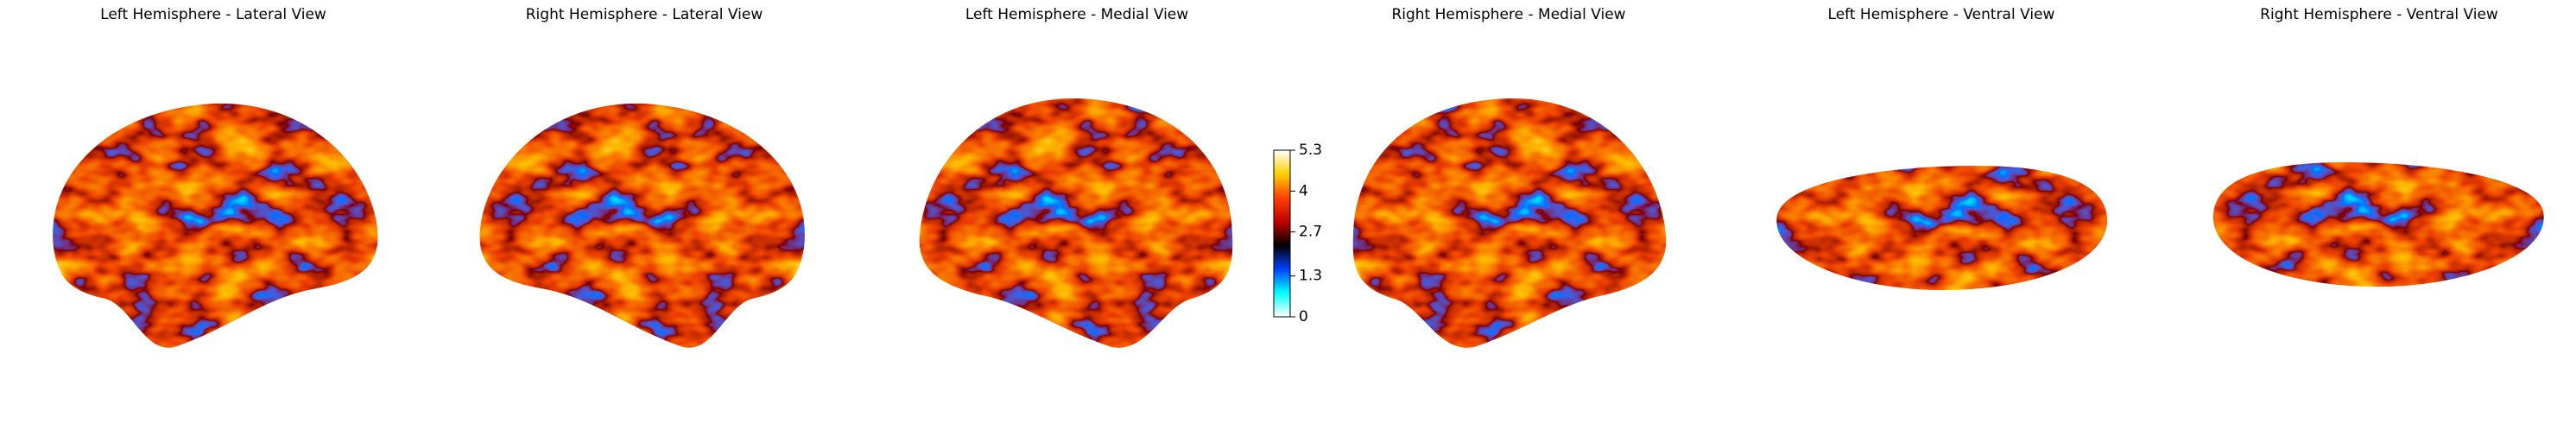 Image resolution: width=2576 pixels, height=442 pixels. Describe the element at coordinates (1508, 14) in the screenshot. I see `panel-title: Right Hemisphere - Medial View` at that location.